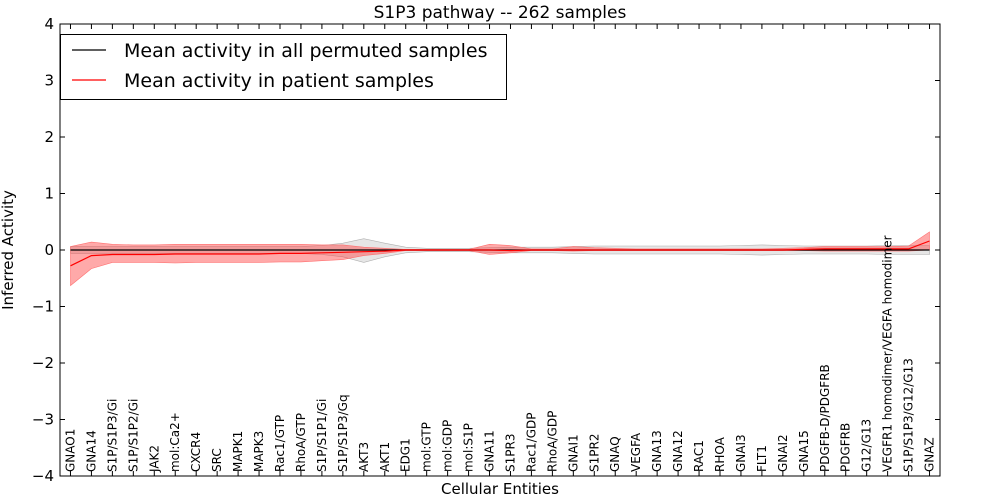 This screenshot has height=500, width=1000. I want to click on x-category-label: S1PR3, so click(510, 453).